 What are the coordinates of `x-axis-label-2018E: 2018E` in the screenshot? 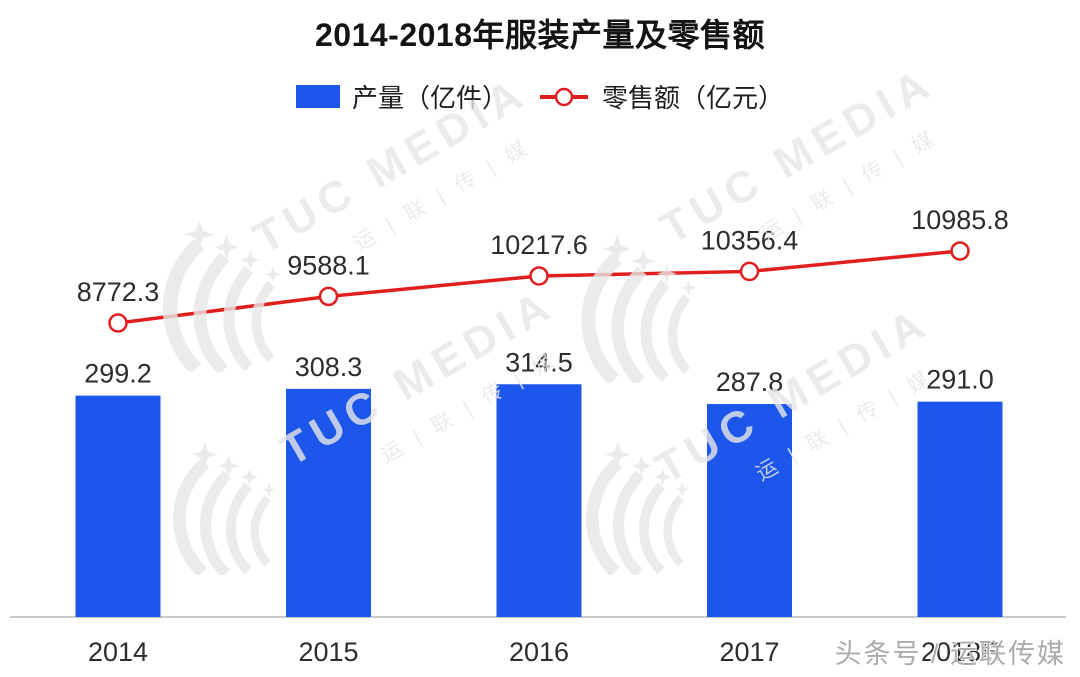 It's located at (960, 652).